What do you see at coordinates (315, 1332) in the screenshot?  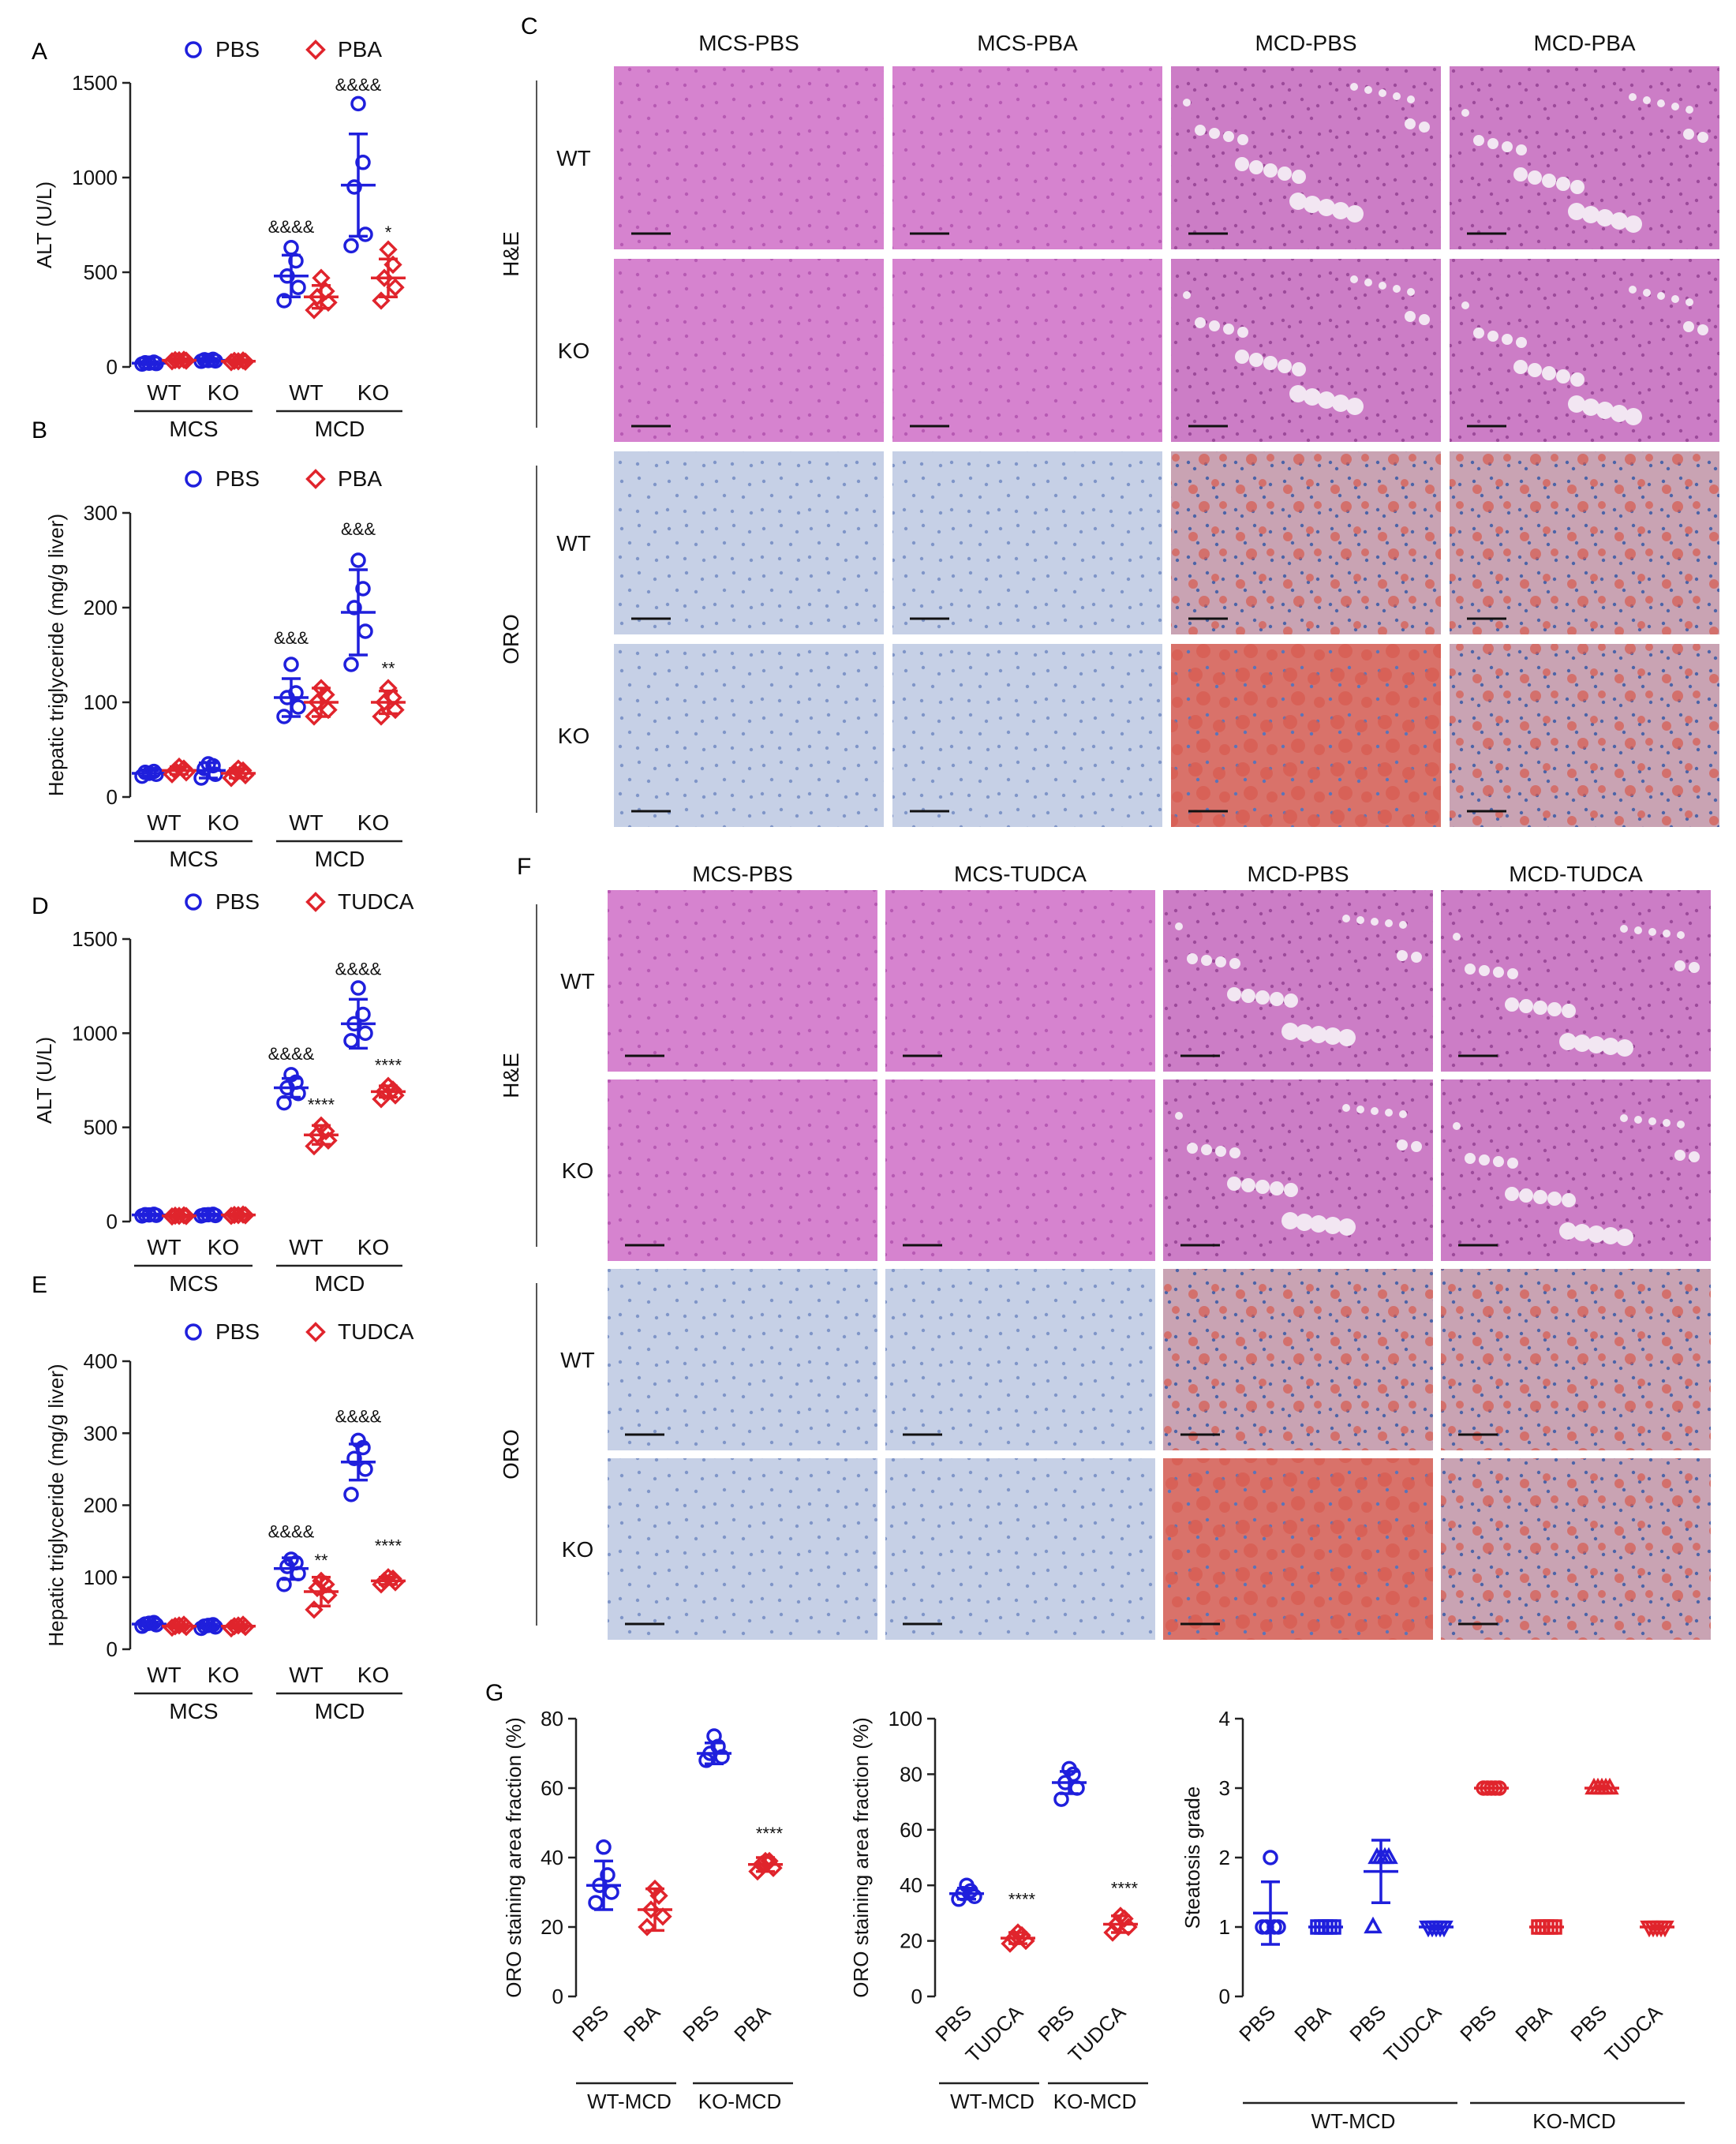 I see `legend-marker` at bounding box center [315, 1332].